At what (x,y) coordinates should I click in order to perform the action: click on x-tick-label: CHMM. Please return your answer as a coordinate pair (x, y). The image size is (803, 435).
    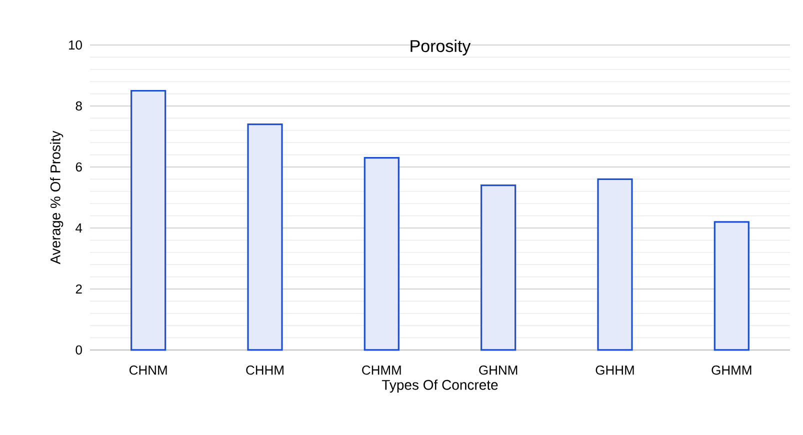
    Looking at the image, I should click on (381, 370).